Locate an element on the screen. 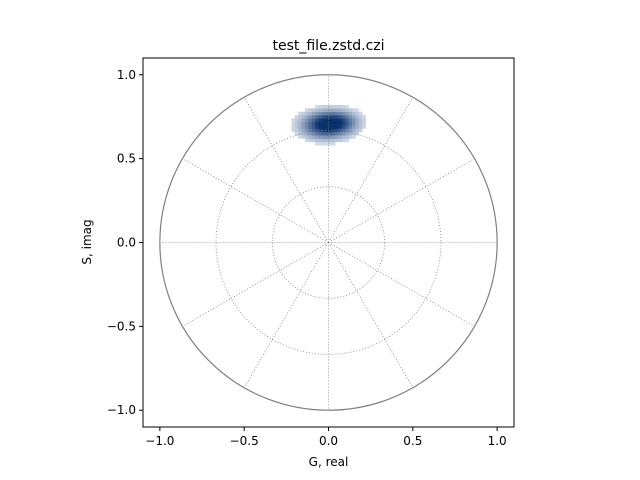  x-tick-label: −1.0 is located at coordinates (159, 441).